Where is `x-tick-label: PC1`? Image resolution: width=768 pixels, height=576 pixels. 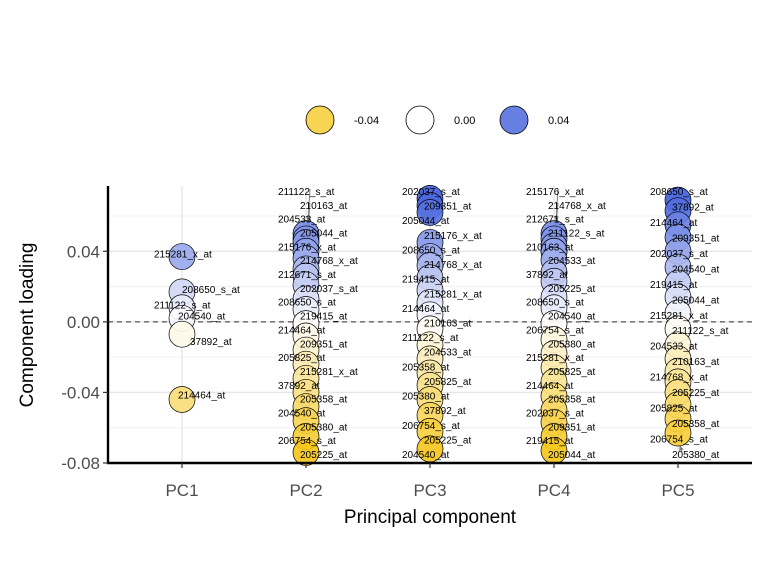
x-tick-label: PC1 is located at coordinates (181, 490).